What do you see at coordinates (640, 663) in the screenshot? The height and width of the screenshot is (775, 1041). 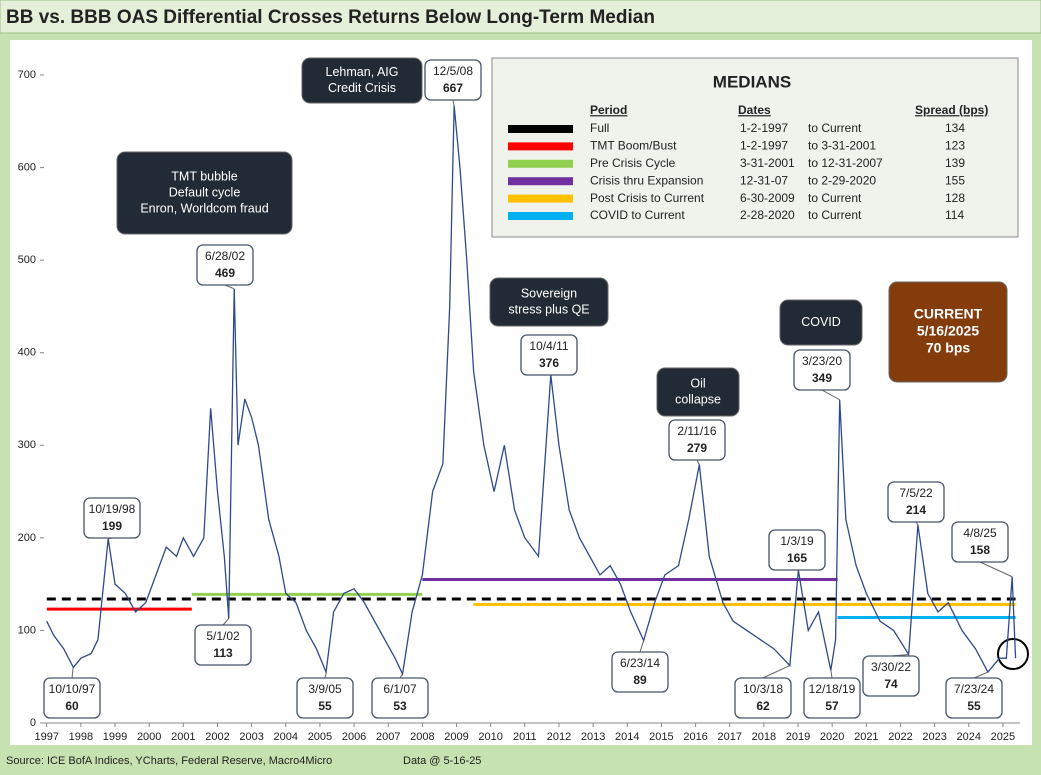 I see `callout-date: 6/23/14` at bounding box center [640, 663].